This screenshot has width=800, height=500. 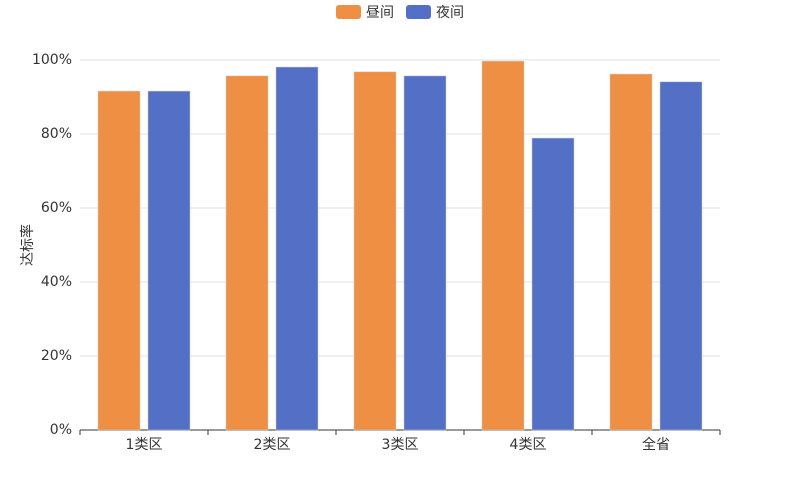 I want to click on y-tick-label: 60%, so click(x=56, y=208).